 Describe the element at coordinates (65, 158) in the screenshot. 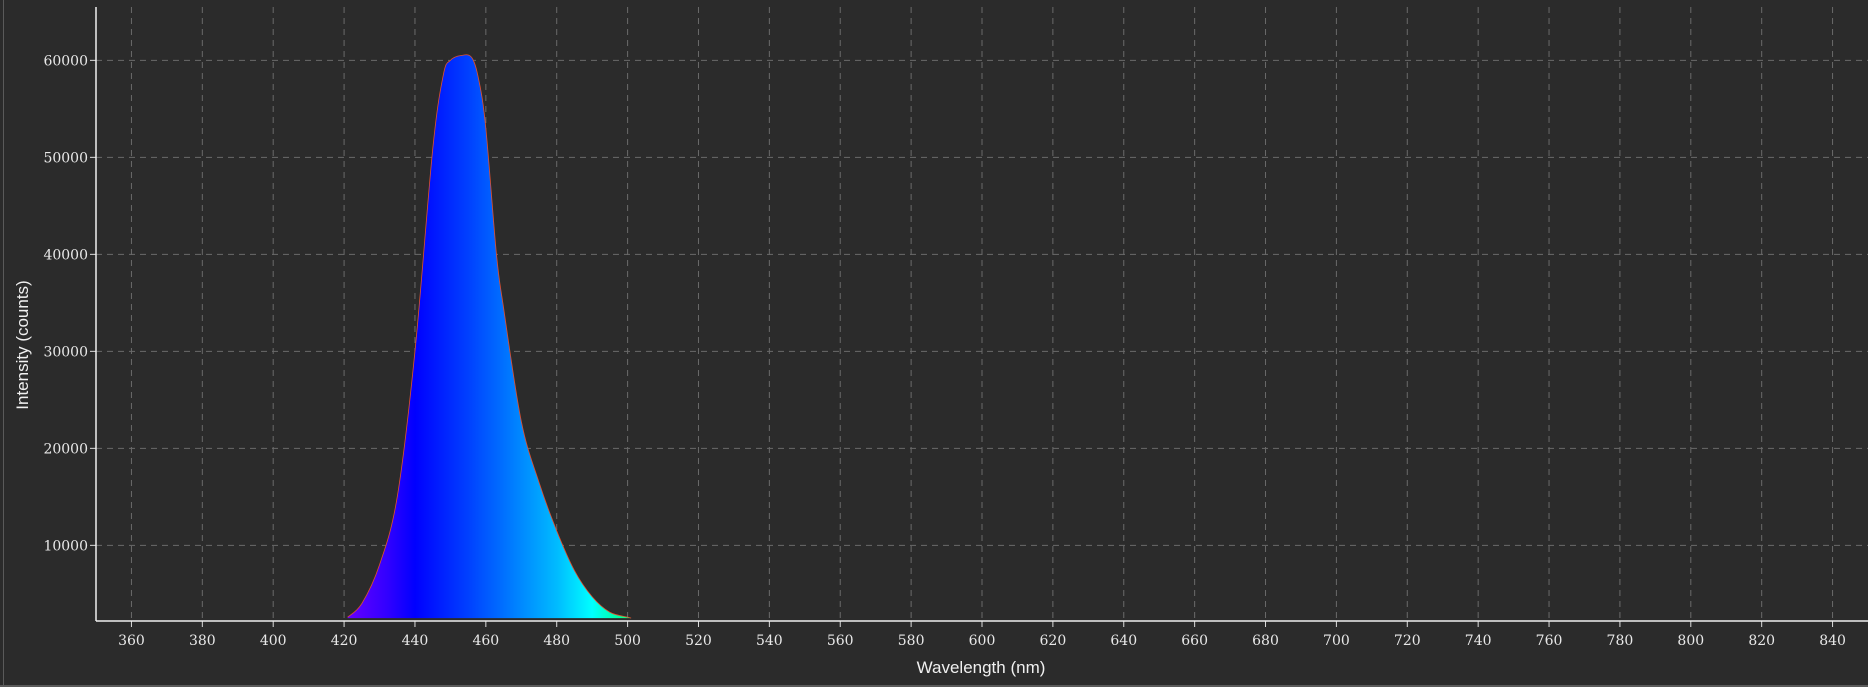

I see `y-tick-label: 50000` at that location.